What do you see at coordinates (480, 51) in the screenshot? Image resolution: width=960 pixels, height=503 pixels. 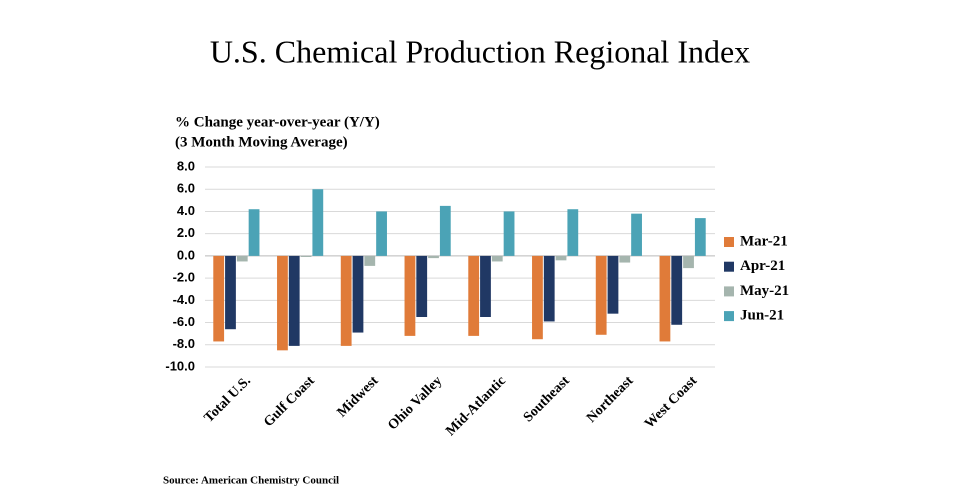 I see `chart-title: U.S. Chemical Production Regional Index` at bounding box center [480, 51].